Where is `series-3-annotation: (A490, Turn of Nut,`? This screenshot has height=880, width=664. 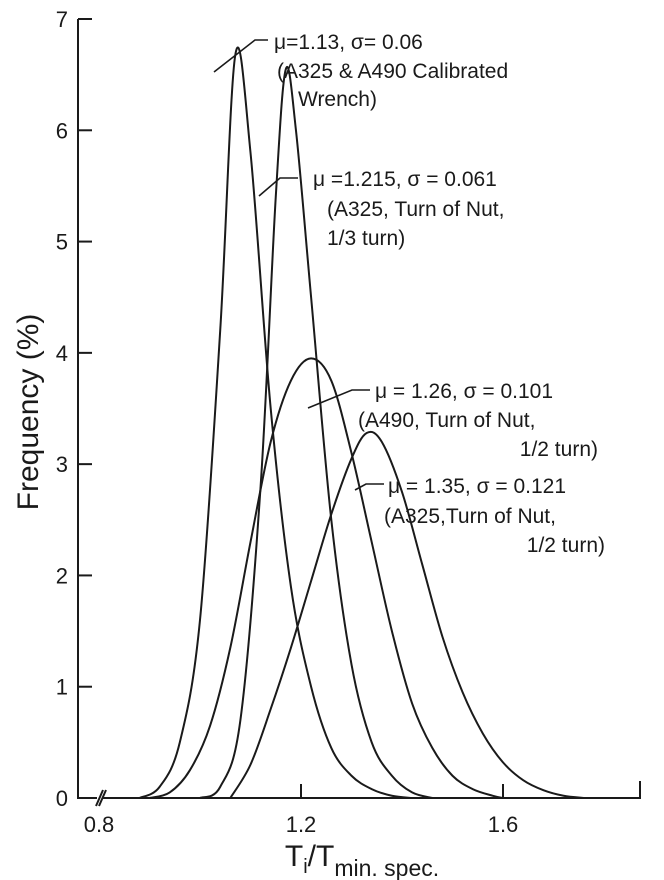
series-3-annotation: (A490, Turn of Nut, is located at coordinates (446, 420).